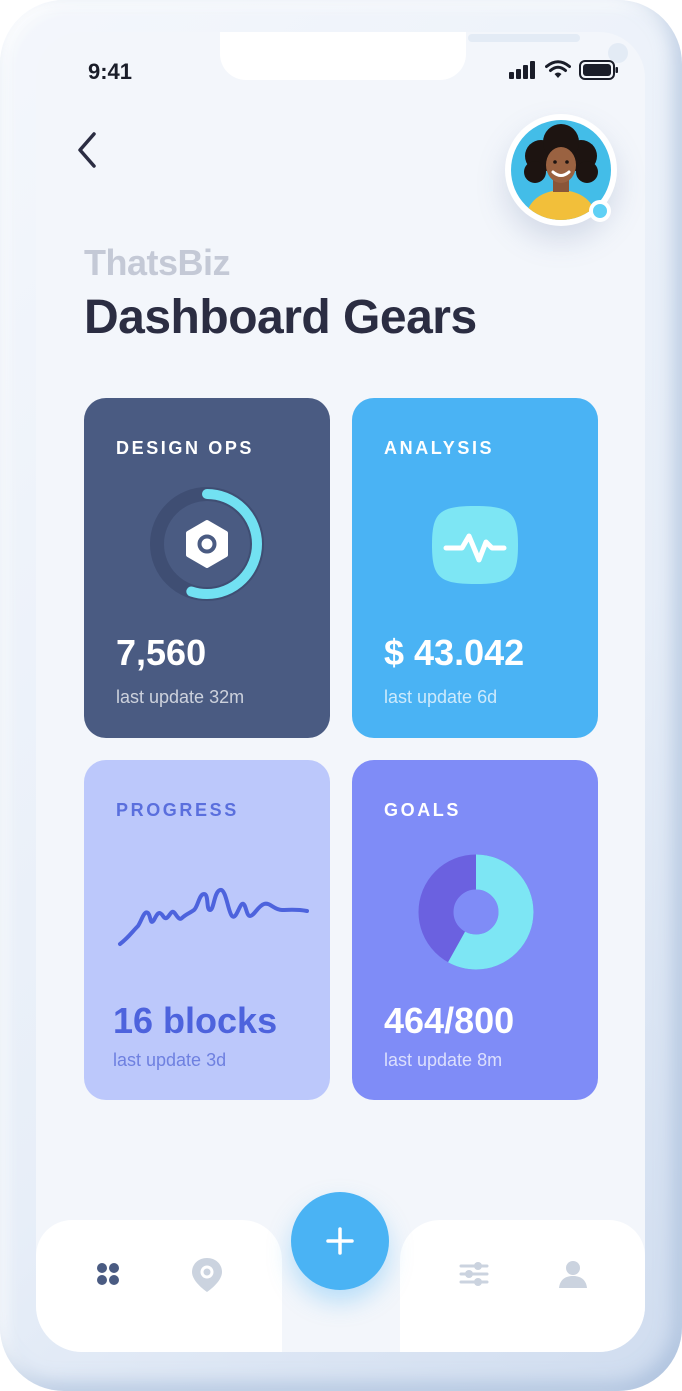  I want to click on sliders-icon, so click(474, 1274).